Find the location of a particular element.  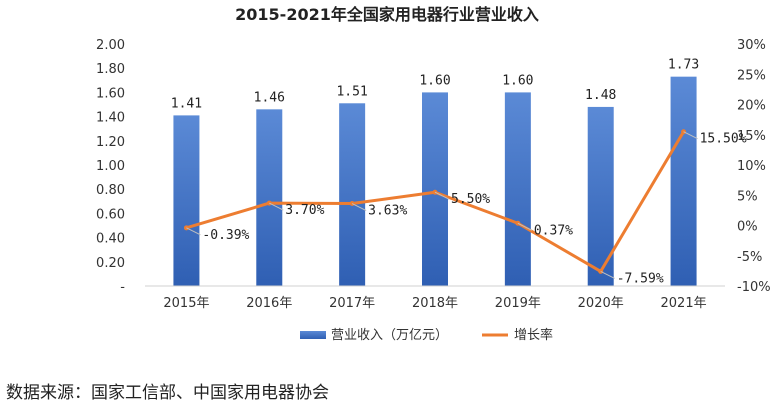

legend-label-growth: 增长率 is located at coordinates (533, 335).